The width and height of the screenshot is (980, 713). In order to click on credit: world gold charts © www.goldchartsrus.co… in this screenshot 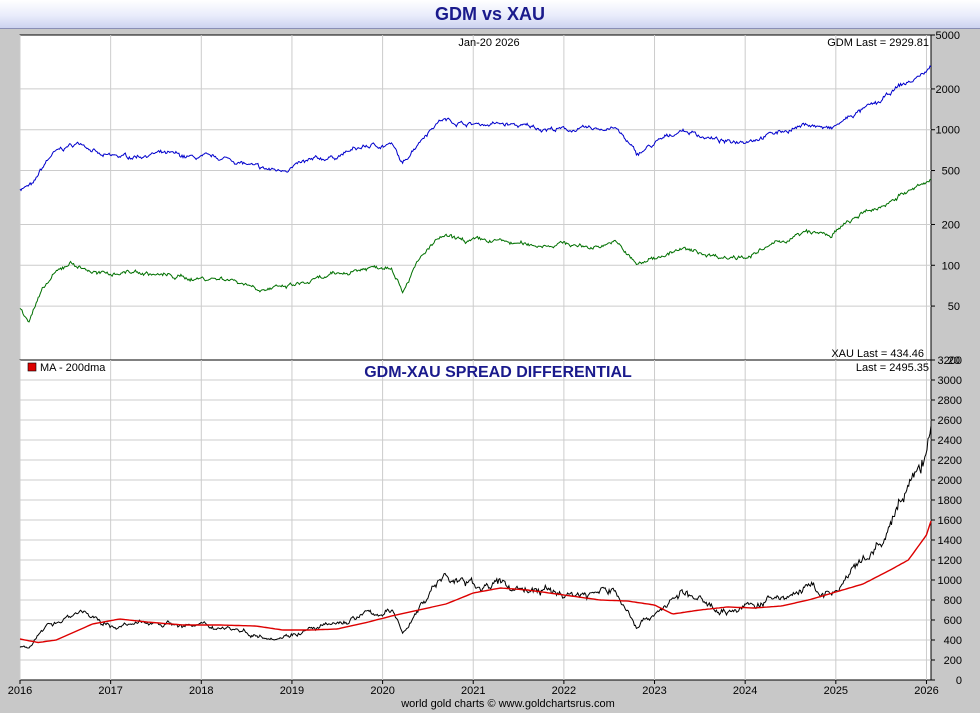, I will do `click(507, 704)`.